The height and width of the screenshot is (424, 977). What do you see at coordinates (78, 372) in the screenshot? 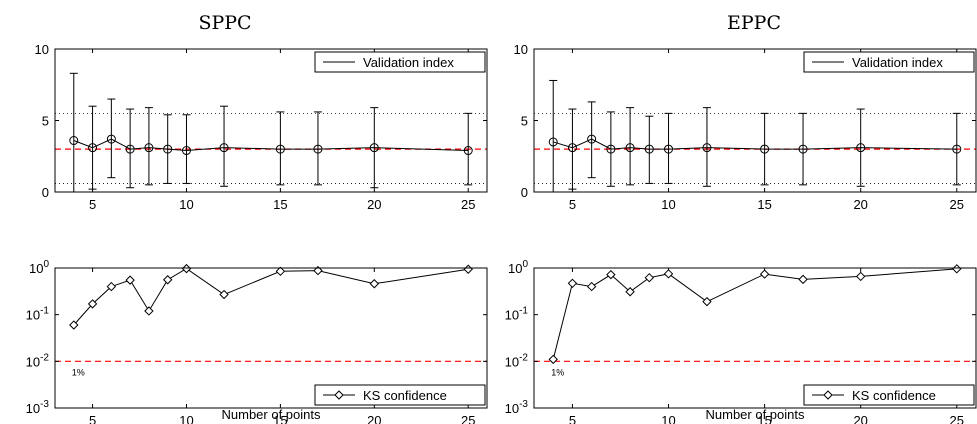
I see `reference-label: 1%` at bounding box center [78, 372].